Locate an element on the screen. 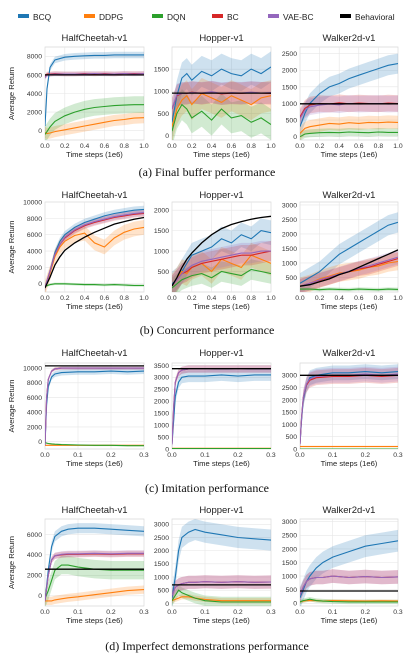  caption-2: (b) Concurrent performance is located at coordinates (207, 330).